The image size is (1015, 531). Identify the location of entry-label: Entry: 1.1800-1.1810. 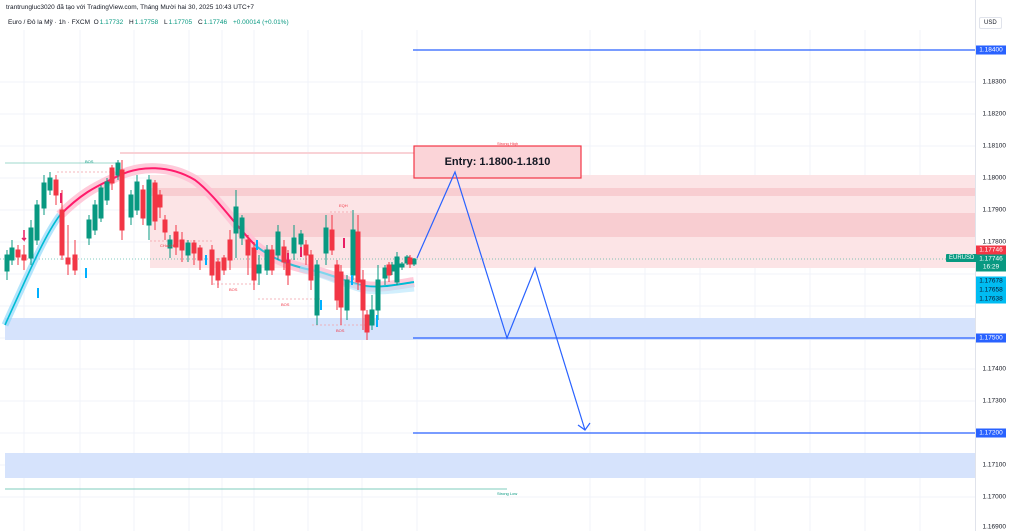
(497, 161).